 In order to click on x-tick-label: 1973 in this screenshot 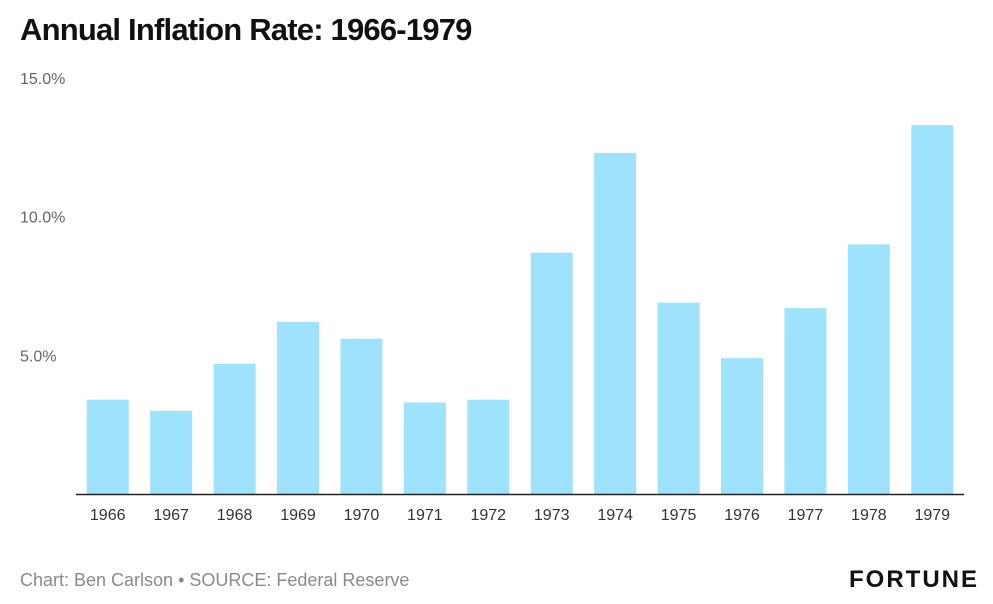, I will do `click(552, 515)`.